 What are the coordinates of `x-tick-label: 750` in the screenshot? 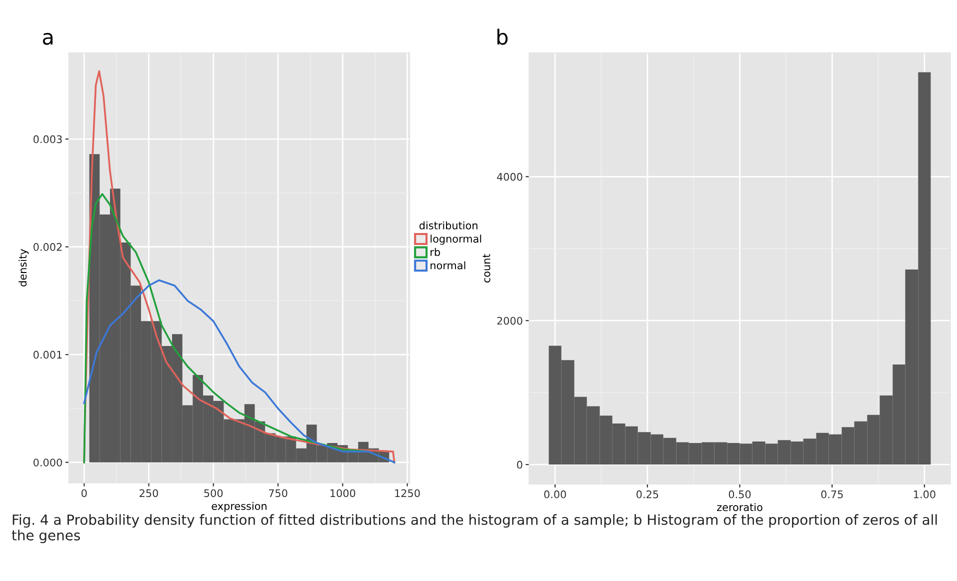 It's located at (278, 493).